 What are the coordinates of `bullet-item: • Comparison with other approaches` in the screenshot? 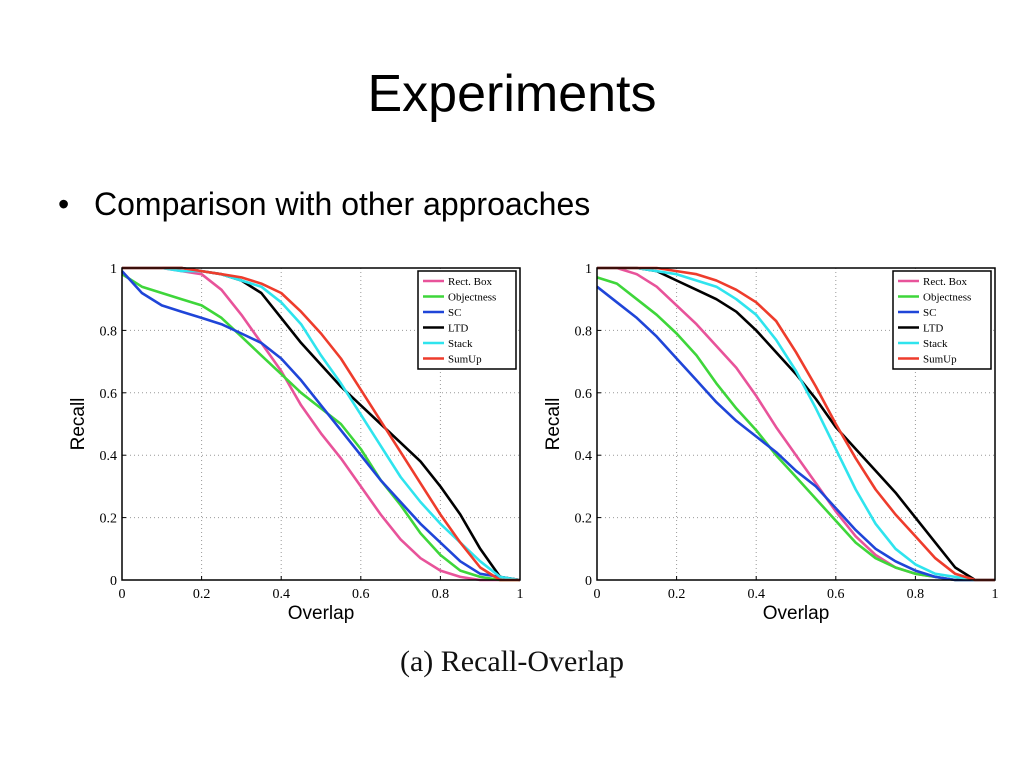 It's located at (324, 204).